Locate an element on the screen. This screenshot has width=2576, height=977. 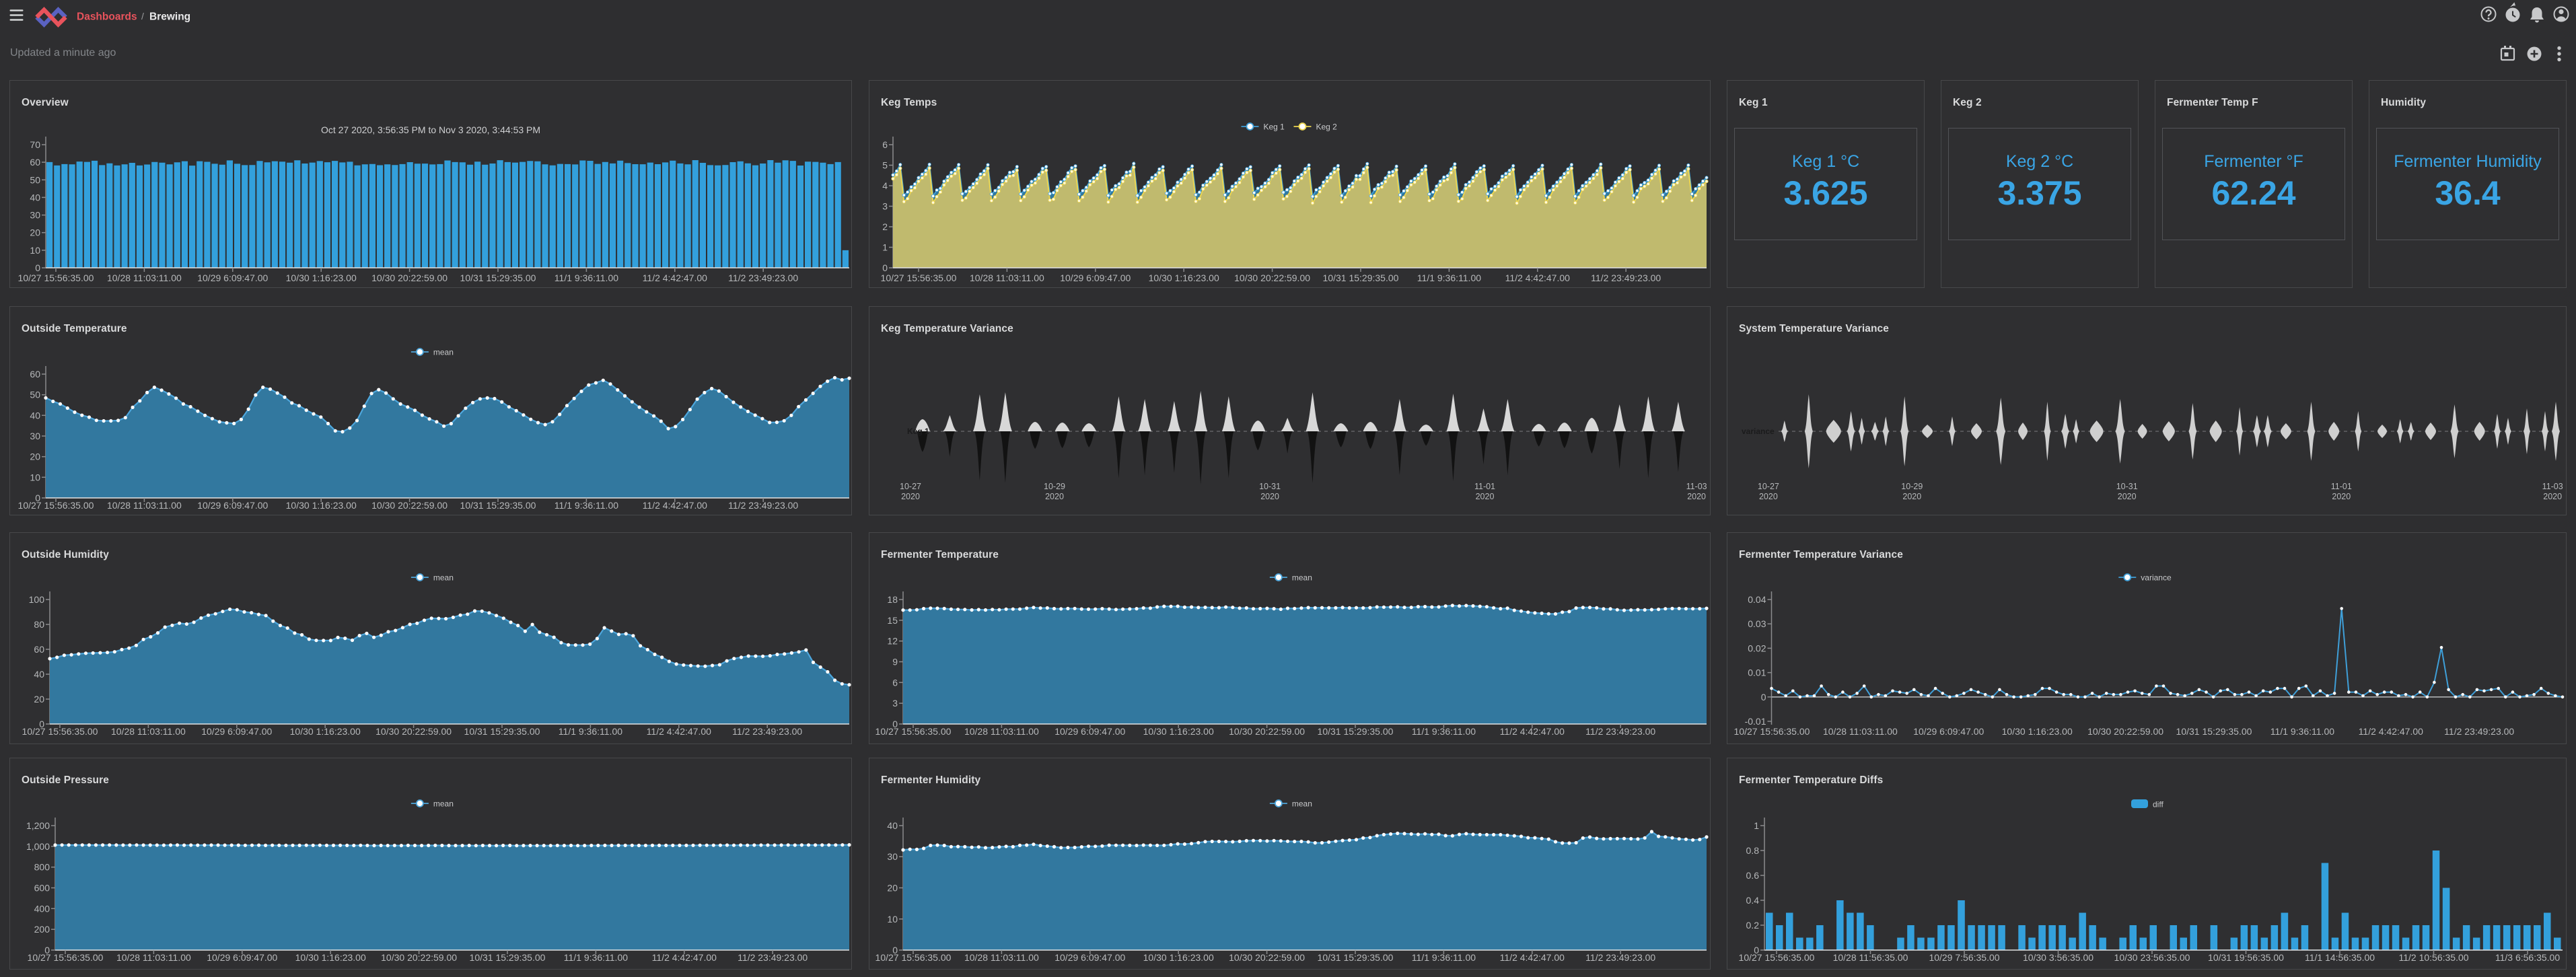
svg-text: Brewing is located at coordinates (169, 17).